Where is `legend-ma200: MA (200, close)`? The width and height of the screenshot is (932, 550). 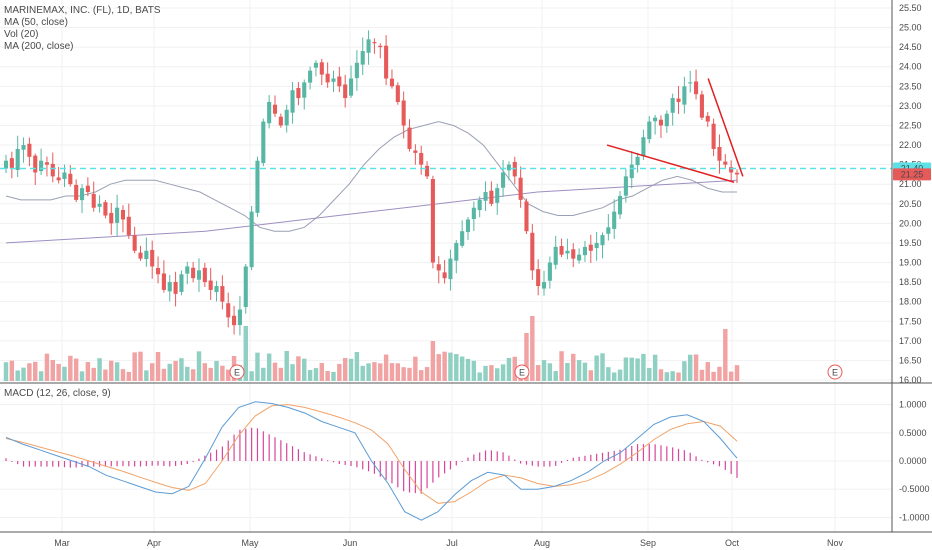 legend-ma200: MA (200, close) is located at coordinates (38, 46).